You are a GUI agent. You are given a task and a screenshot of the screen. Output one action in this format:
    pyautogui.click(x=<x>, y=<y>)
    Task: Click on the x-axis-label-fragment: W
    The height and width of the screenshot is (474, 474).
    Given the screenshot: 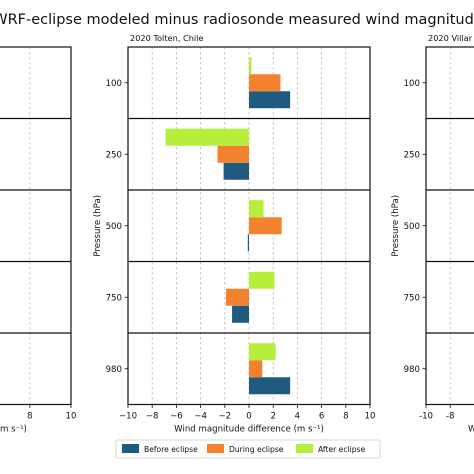 What is the action you would take?
    pyautogui.click(x=471, y=430)
    